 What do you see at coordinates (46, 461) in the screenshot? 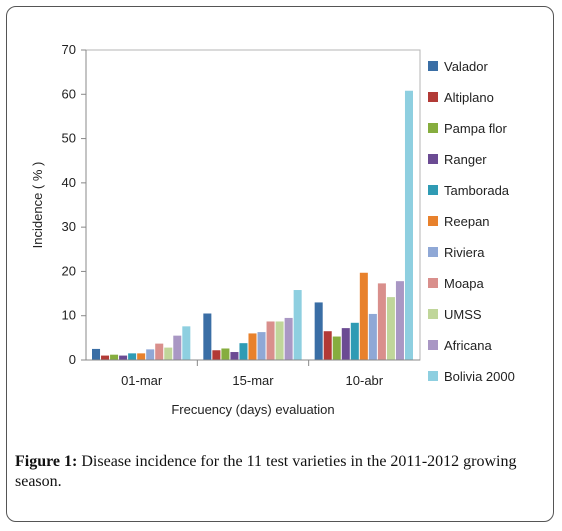
I see `figure-label: Figure 1:` at bounding box center [46, 461].